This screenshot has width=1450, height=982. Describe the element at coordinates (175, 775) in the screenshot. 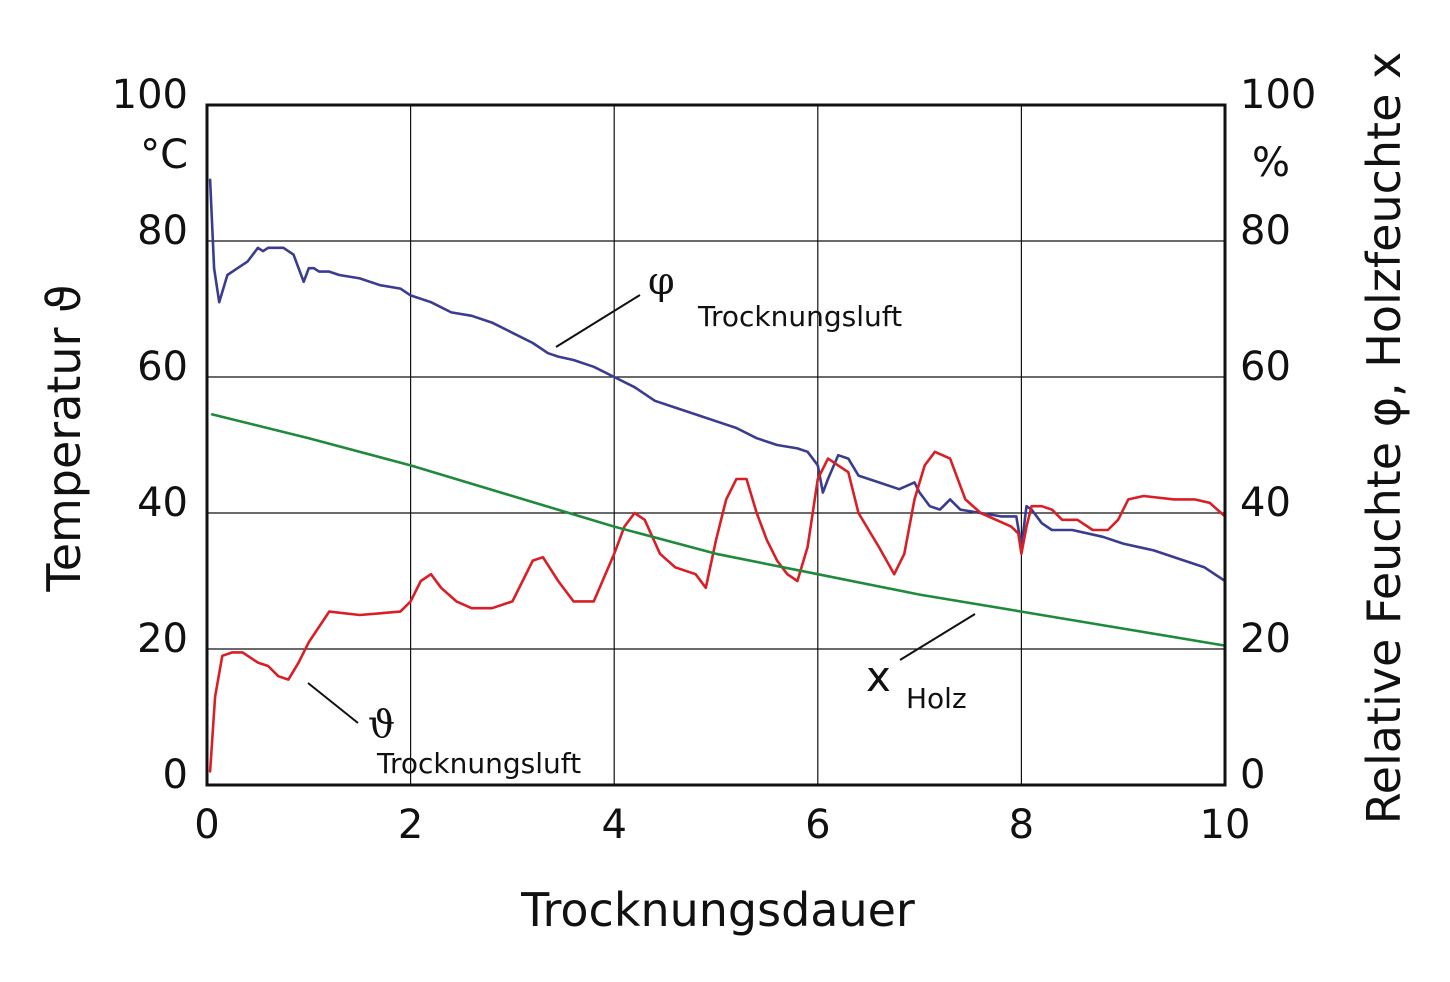

I see `y-tick-label-left: 0` at that location.